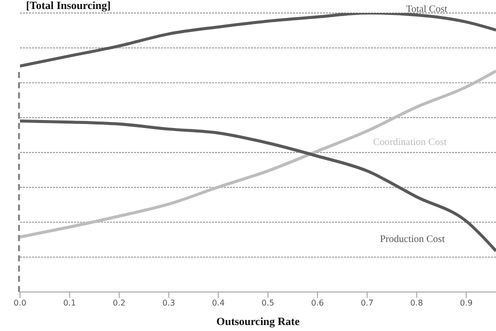  Describe the element at coordinates (20, 303) in the screenshot. I see `x-tick-label: 0.0` at that location.